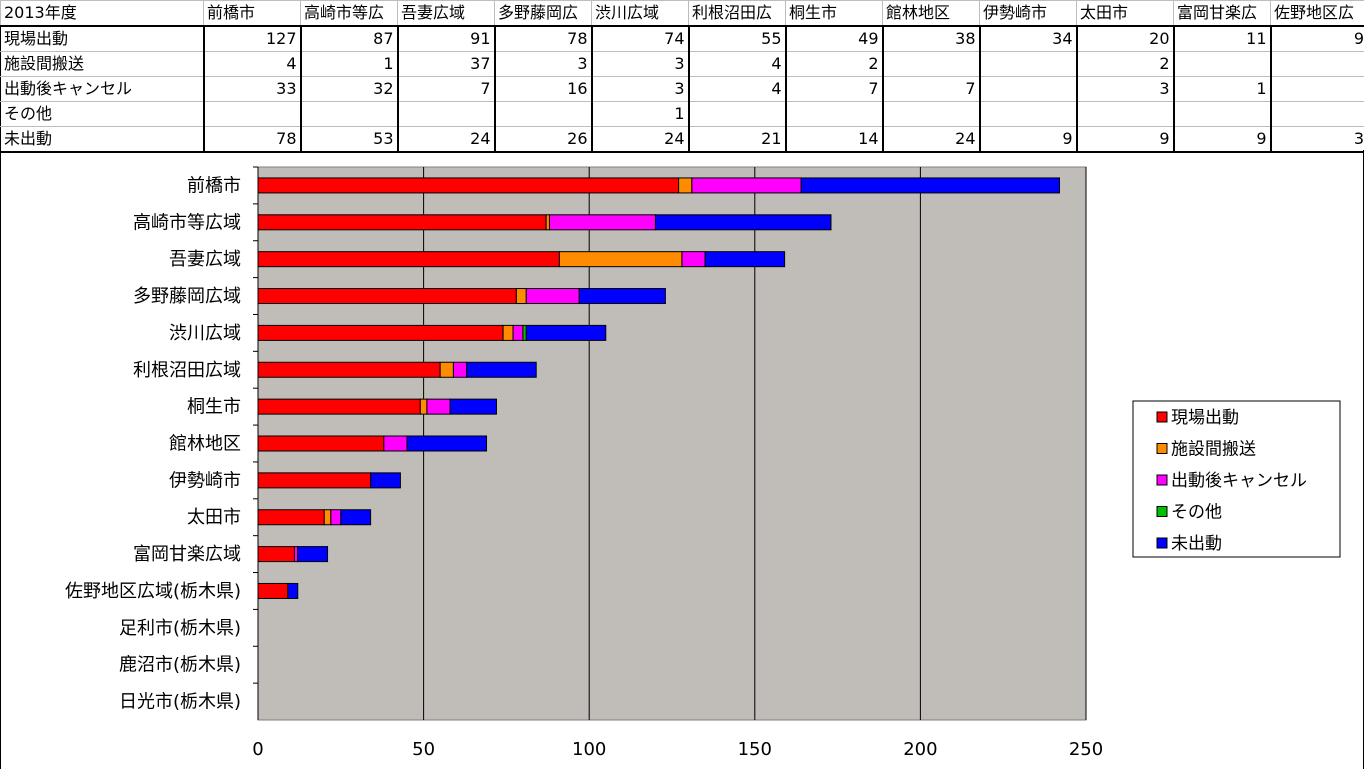 The height and width of the screenshot is (769, 1364). I want to click on column-header: 高崎市等広, so click(349, 13).